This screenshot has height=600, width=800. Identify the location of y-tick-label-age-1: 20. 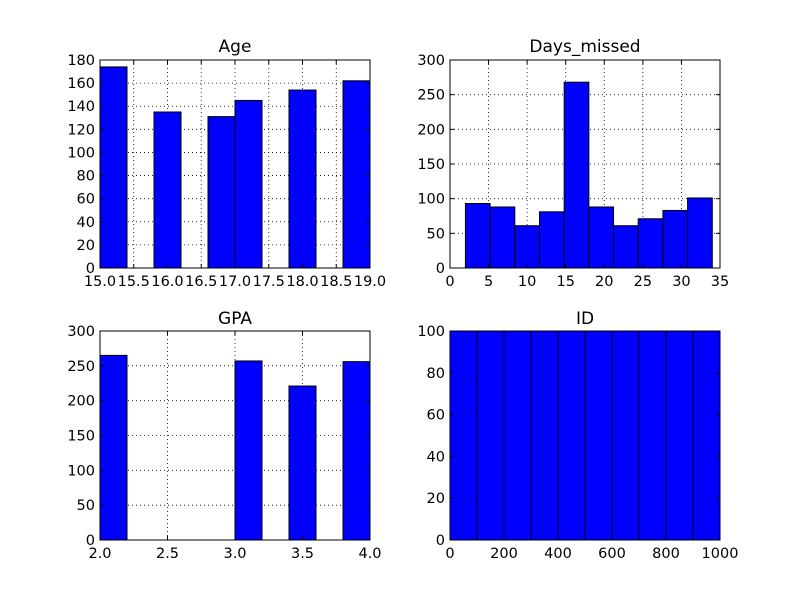
(86, 246).